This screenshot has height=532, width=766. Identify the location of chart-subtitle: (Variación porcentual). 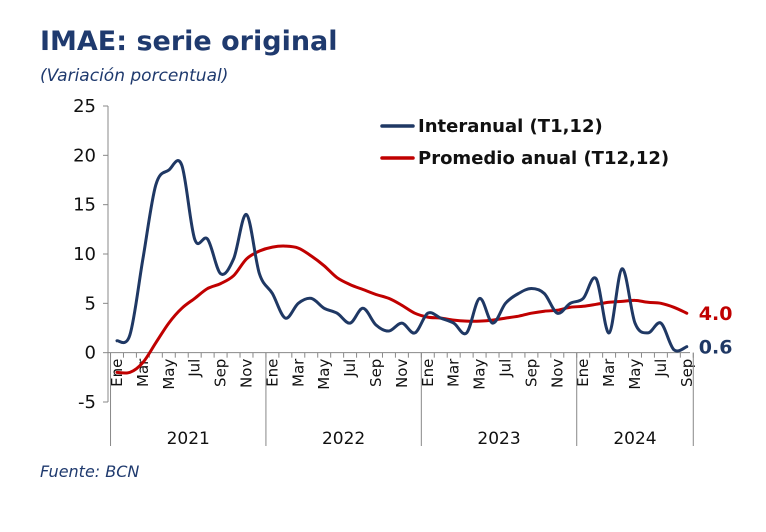
(134, 76).